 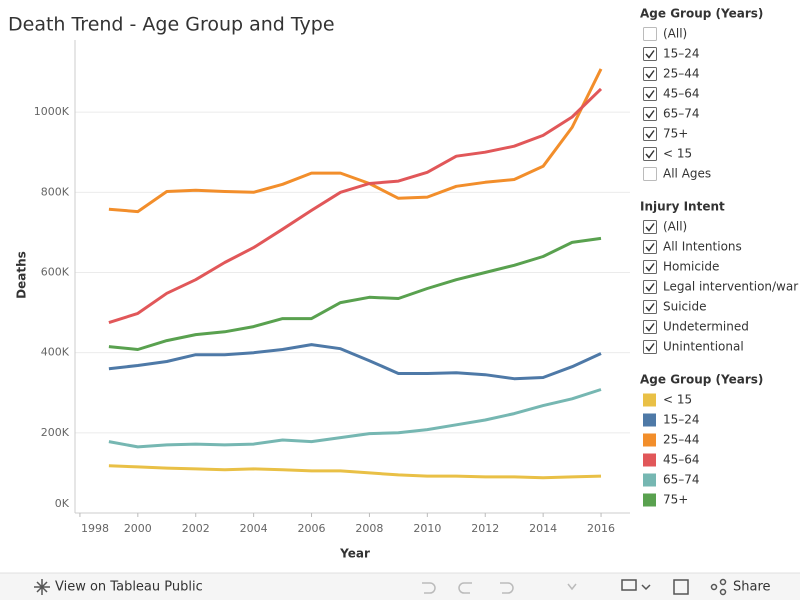 What do you see at coordinates (129, 587) in the screenshot?
I see `view-on-tableau-link: View on Tableau Public` at bounding box center [129, 587].